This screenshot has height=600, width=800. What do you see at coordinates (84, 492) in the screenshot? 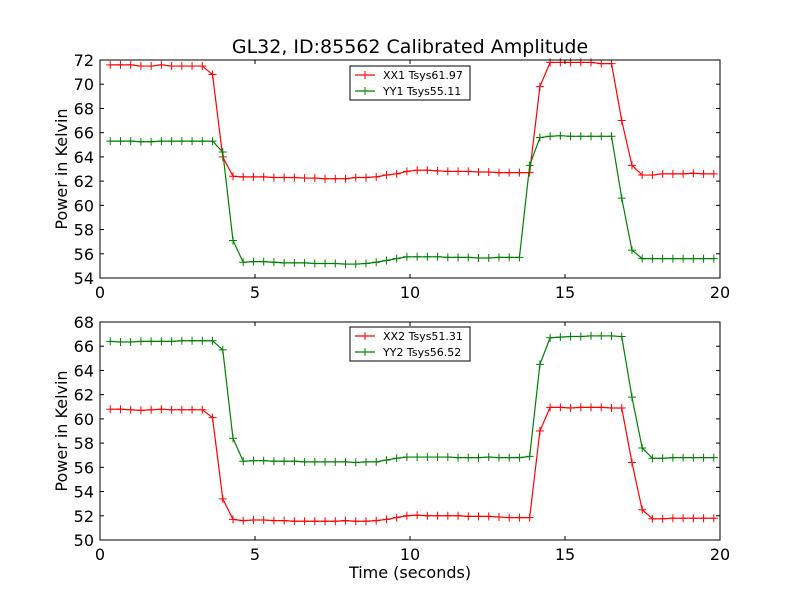
I see `y-tick-label: 54` at bounding box center [84, 492].